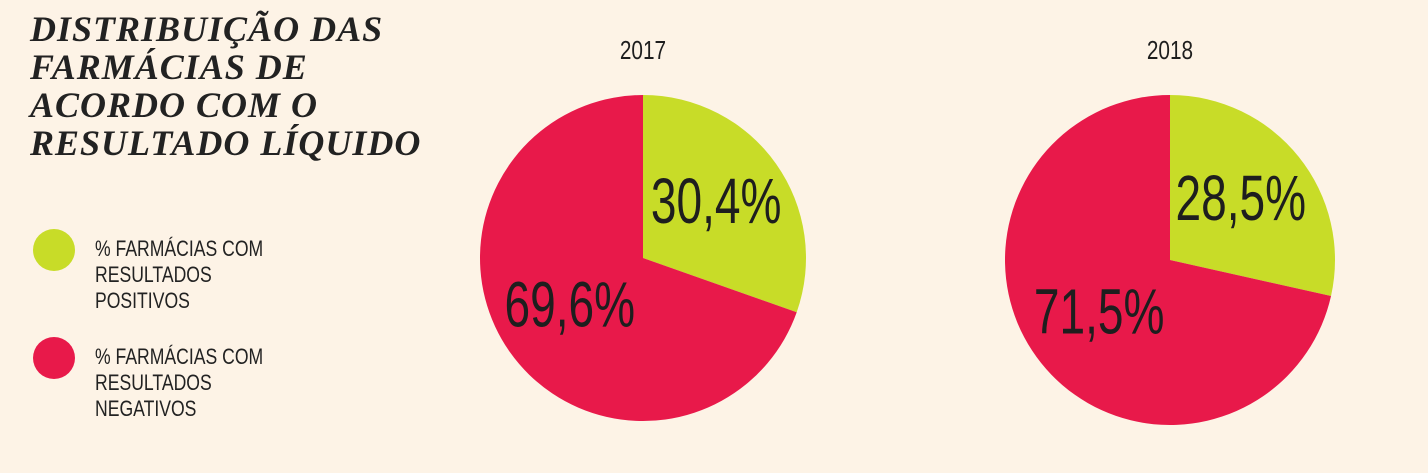 This screenshot has height=473, width=1428. Describe the element at coordinates (1099, 311) in the screenshot. I see `value-label: 71,5%` at that location.